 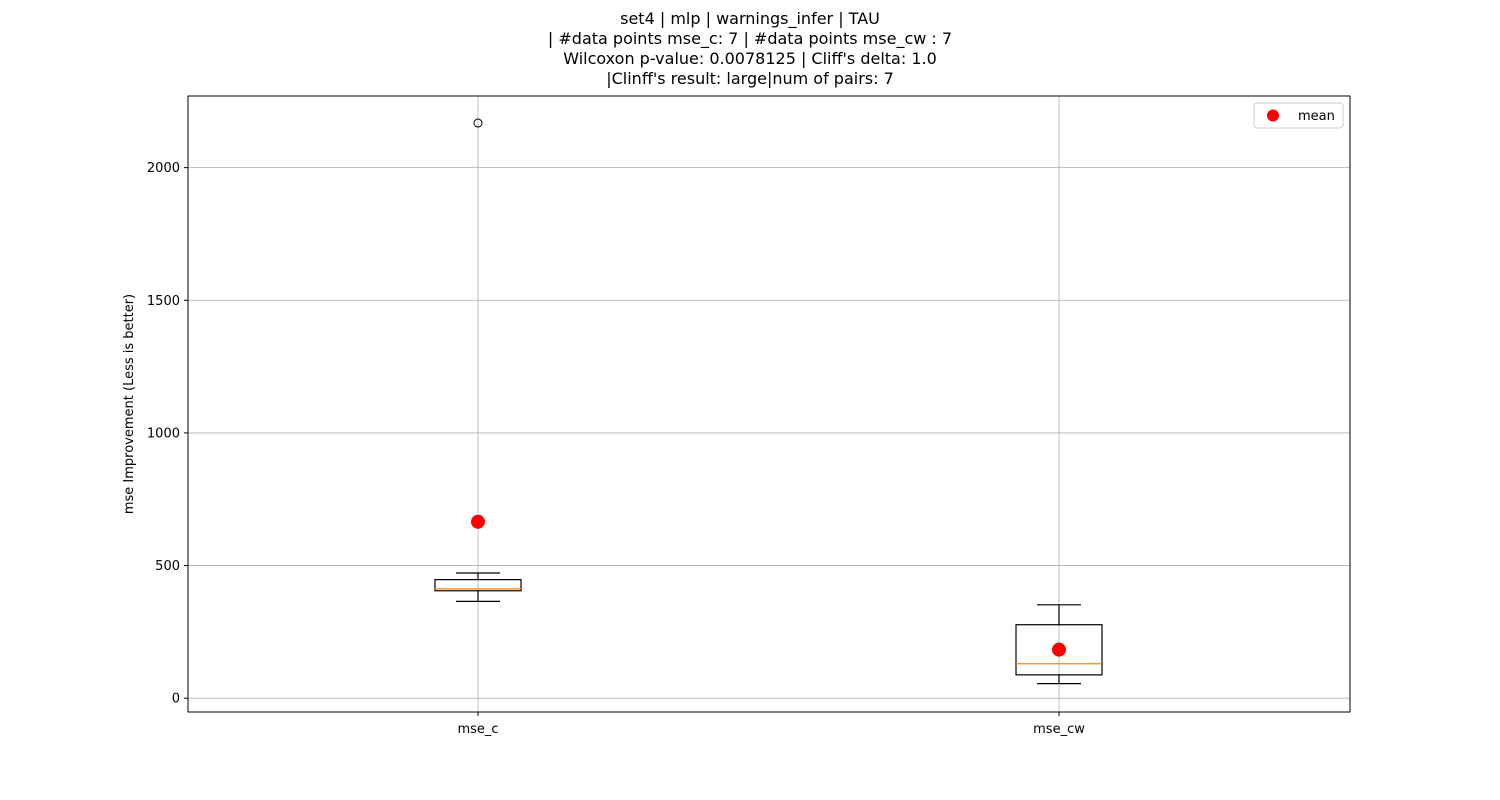 What do you see at coordinates (771, 724) in the screenshot?
I see `x-axis-ticks: mse_c mse_cw` at bounding box center [771, 724].